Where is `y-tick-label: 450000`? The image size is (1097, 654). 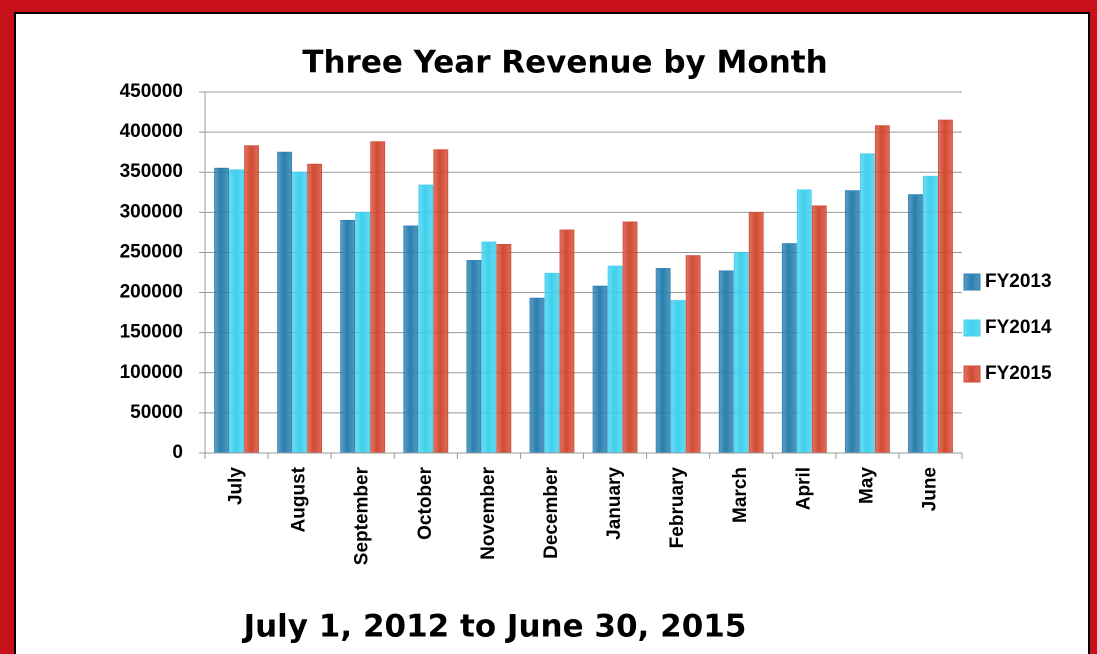
y-tick-label: 450000 is located at coordinates (151, 91).